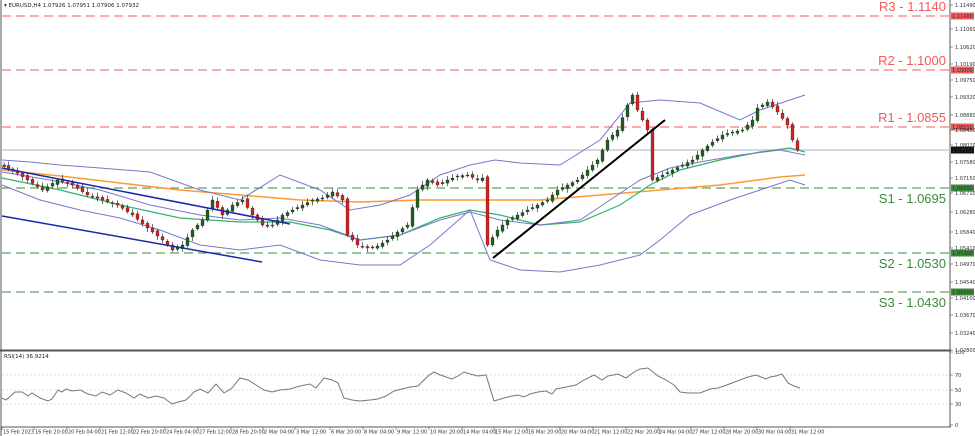 This screenshot has width=975, height=436. What do you see at coordinates (5, 6) in the screenshot?
I see `dropdown-triangle-icon: ▾` at bounding box center [5, 6].